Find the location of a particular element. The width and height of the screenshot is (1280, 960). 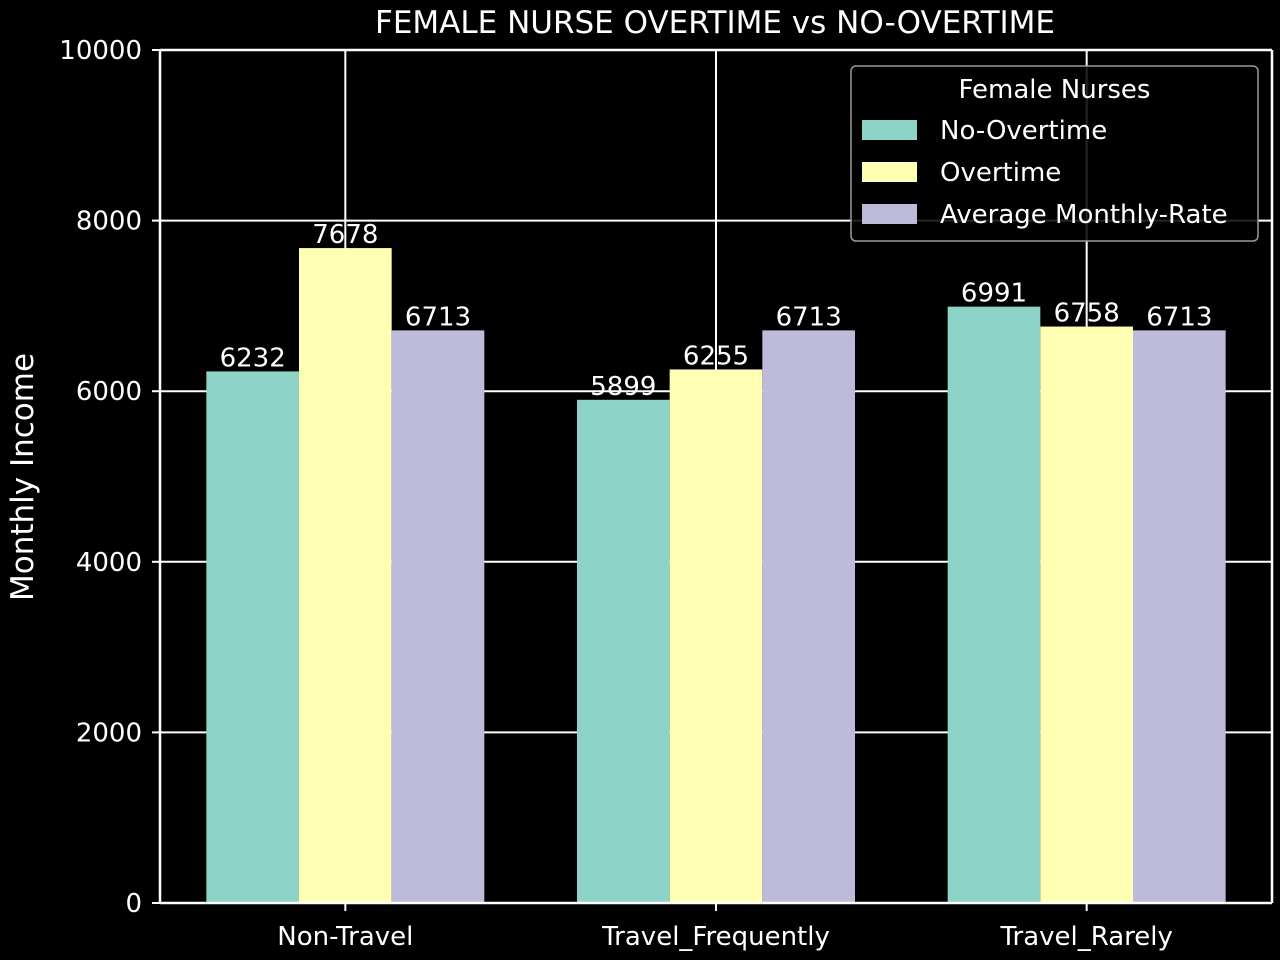

bar-labels: 6232 5899 6991 7678 6255 6758 6713 6713 6713 is located at coordinates (716, 311).